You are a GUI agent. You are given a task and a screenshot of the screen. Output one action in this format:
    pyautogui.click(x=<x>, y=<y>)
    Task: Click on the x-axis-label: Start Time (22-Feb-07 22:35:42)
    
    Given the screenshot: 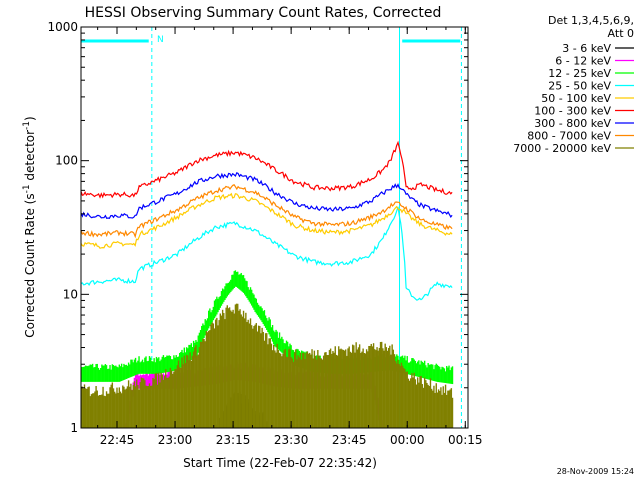 What is the action you would take?
    pyautogui.click(x=280, y=463)
    